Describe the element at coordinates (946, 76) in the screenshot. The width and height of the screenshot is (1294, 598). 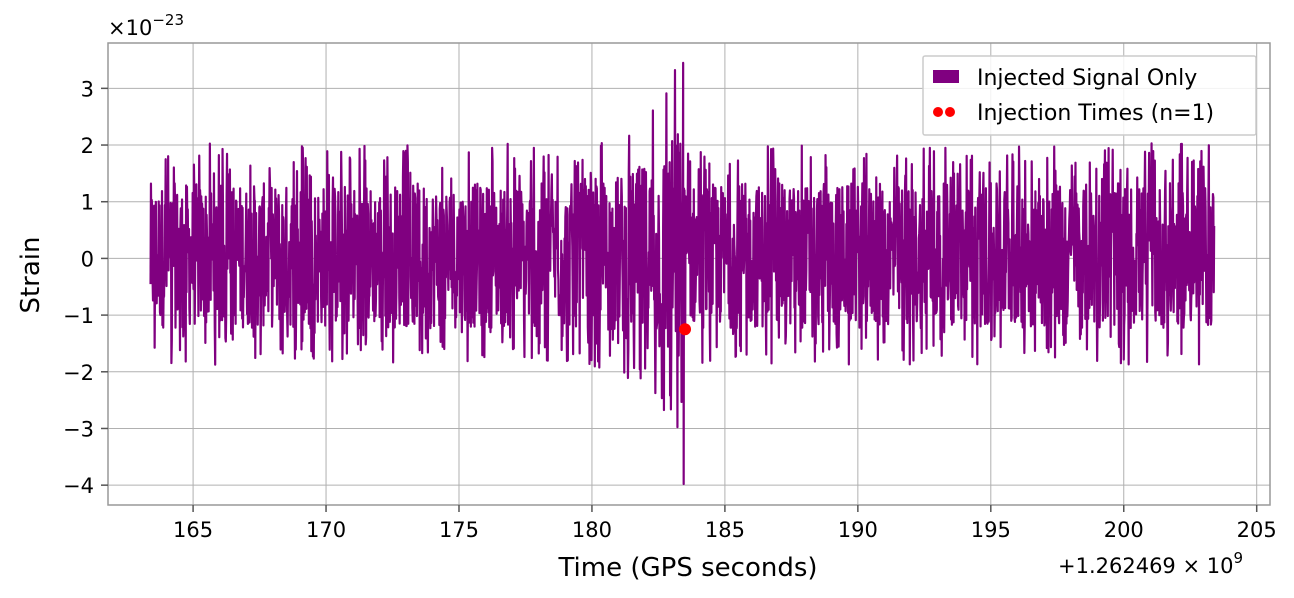
I see `legend-swatch-injected-signal` at that location.